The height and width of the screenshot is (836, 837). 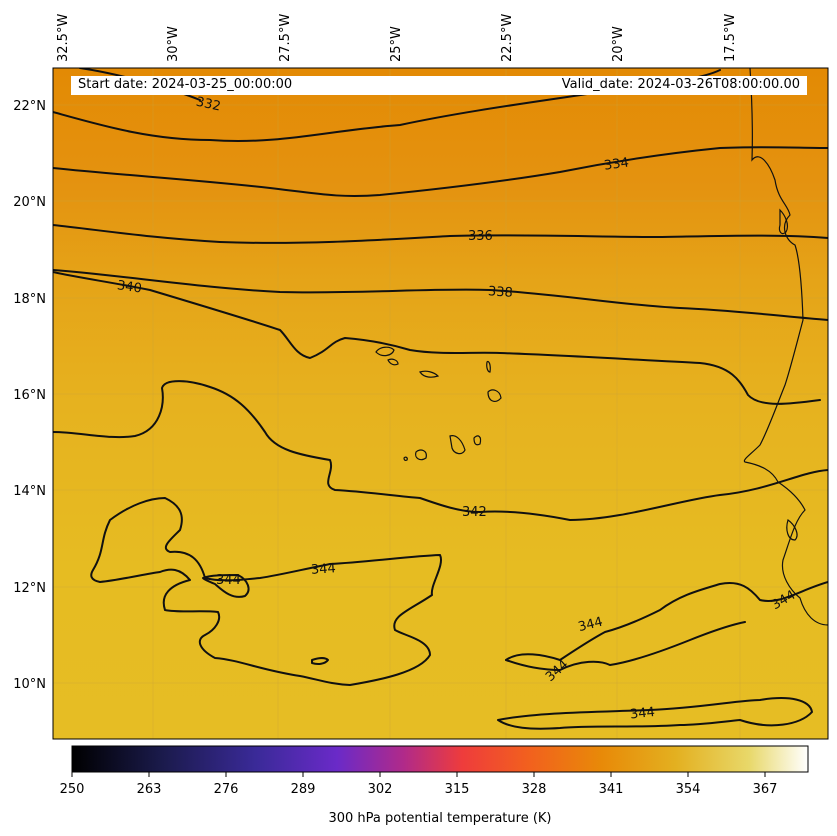 I want to click on colorbar-tick-label: 328, so click(x=534, y=789).